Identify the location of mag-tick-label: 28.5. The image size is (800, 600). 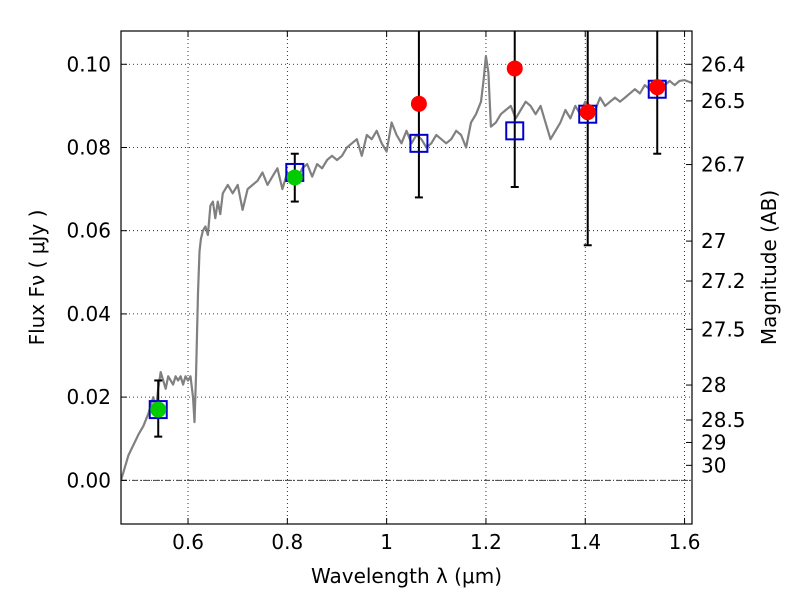
(723, 420).